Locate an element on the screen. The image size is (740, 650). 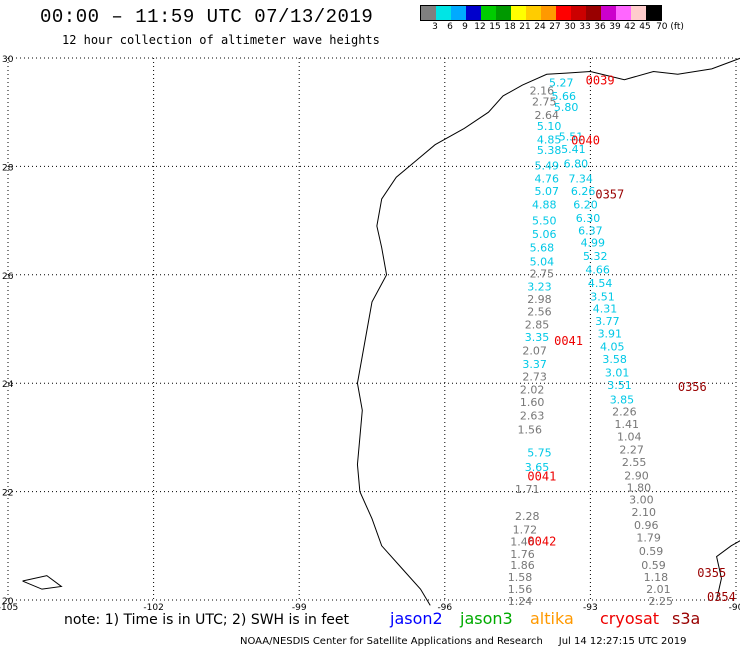
swh-value-label: 2.27 is located at coordinates (631, 449).